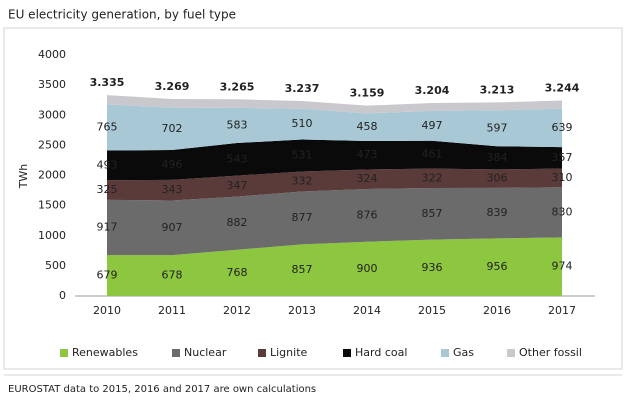  What do you see at coordinates (562, 177) in the screenshot?
I see `data-label: 310` at bounding box center [562, 177].